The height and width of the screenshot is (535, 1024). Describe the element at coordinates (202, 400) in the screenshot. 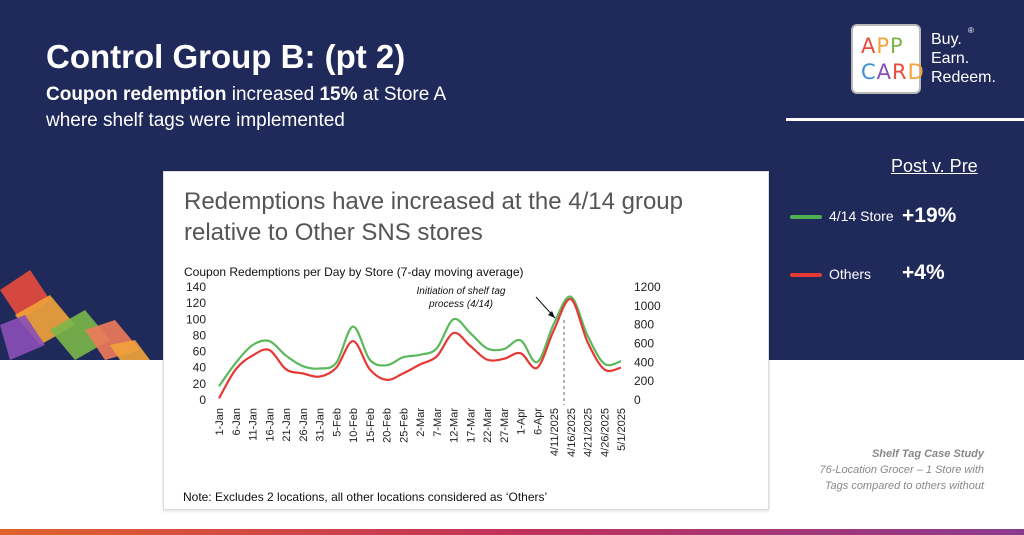

I see `left-tick-label: 0` at that location.